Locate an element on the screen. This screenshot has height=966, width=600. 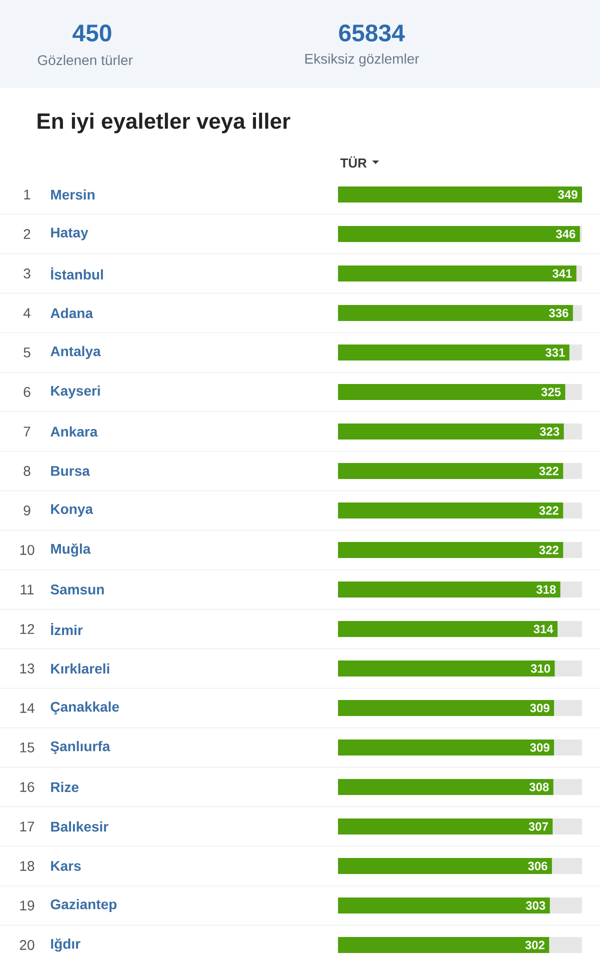
text: 13 is located at coordinates (27, 669).